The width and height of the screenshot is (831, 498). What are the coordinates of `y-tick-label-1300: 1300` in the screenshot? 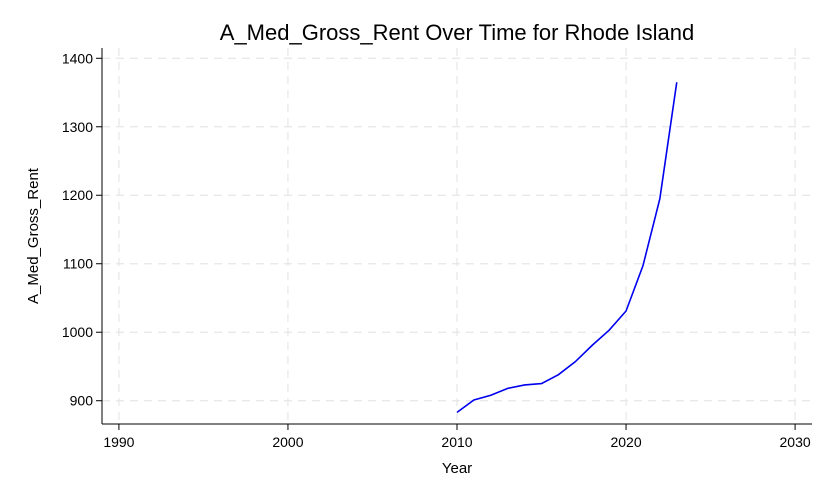 It's located at (77, 127).